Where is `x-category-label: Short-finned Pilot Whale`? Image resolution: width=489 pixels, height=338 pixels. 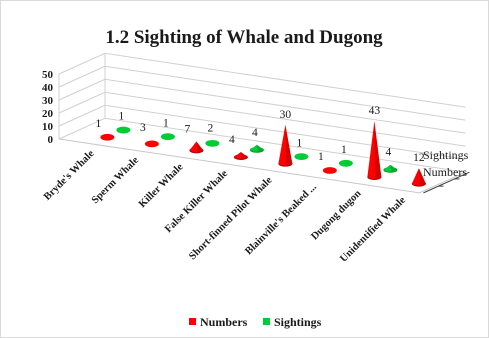
x-category-label: Short-finned Pilot Whale is located at coordinates (230, 218).